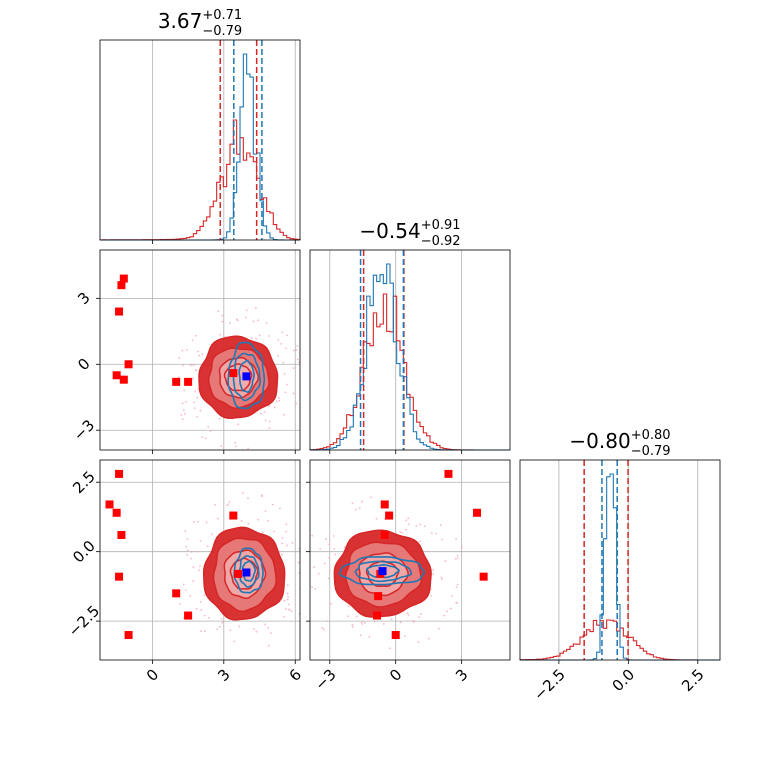 Image resolution: width=760 pixels, height=760 pixels. I want to click on param-title-value: 3.67, so click(180, 21).